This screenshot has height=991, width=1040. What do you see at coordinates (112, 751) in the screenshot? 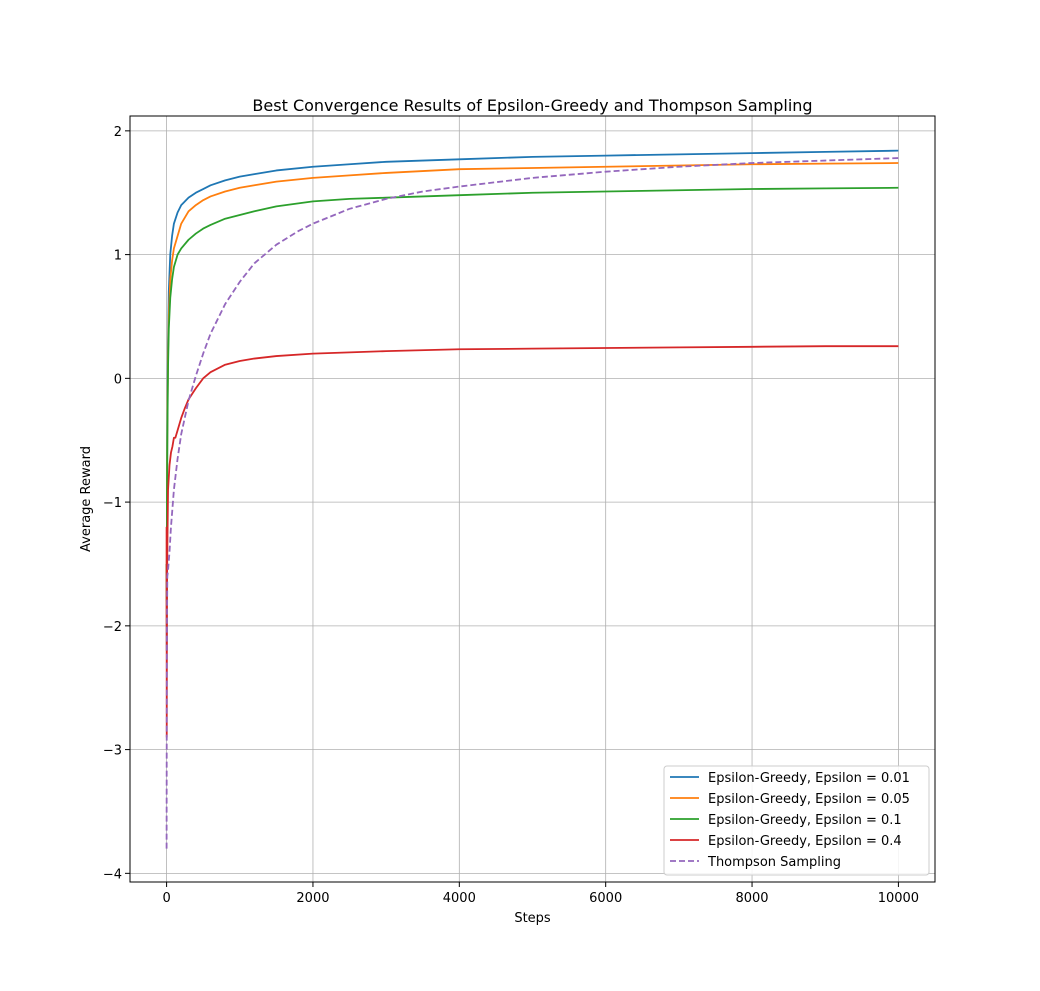
I see `y-tick-label: −3` at bounding box center [112, 751].